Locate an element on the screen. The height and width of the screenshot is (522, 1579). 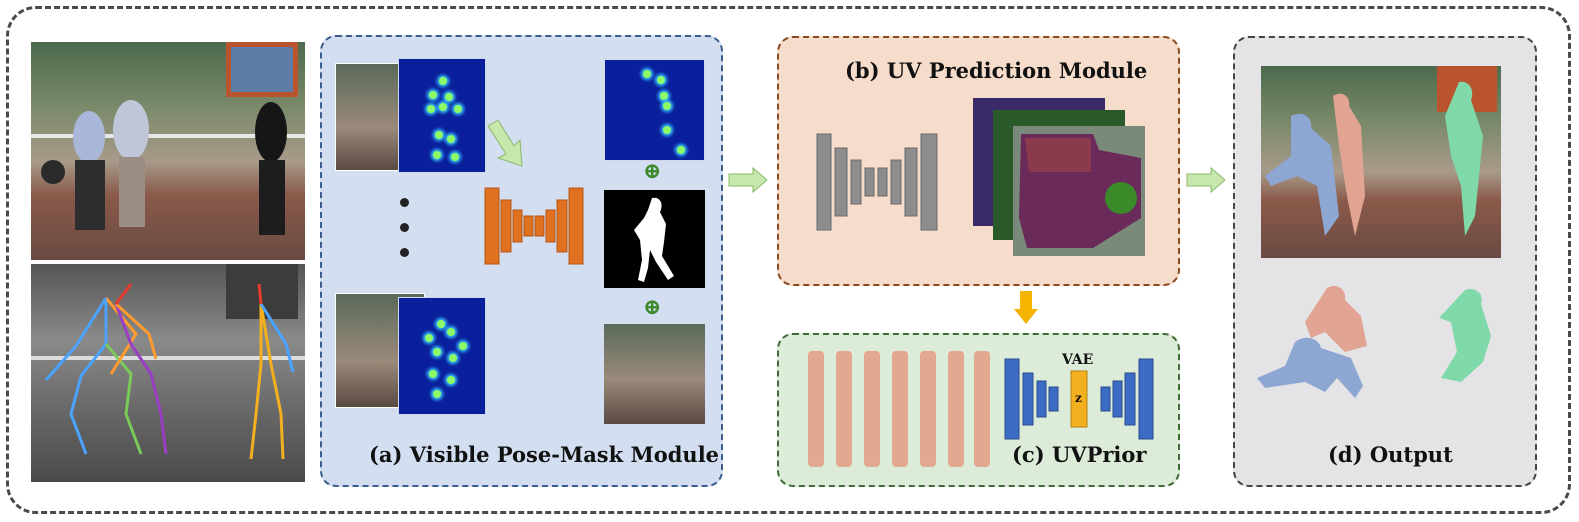
person-mask is located at coordinates (654, 239).